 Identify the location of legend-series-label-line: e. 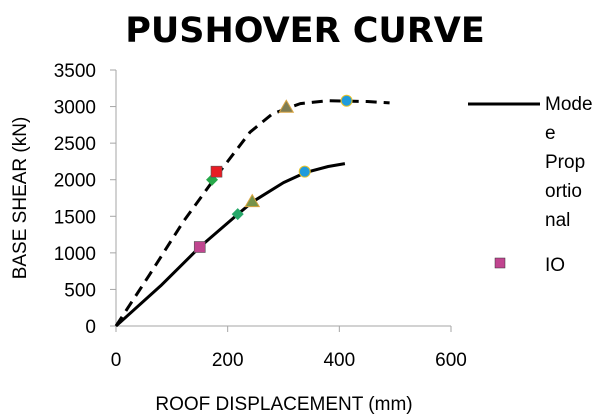
(550, 133).